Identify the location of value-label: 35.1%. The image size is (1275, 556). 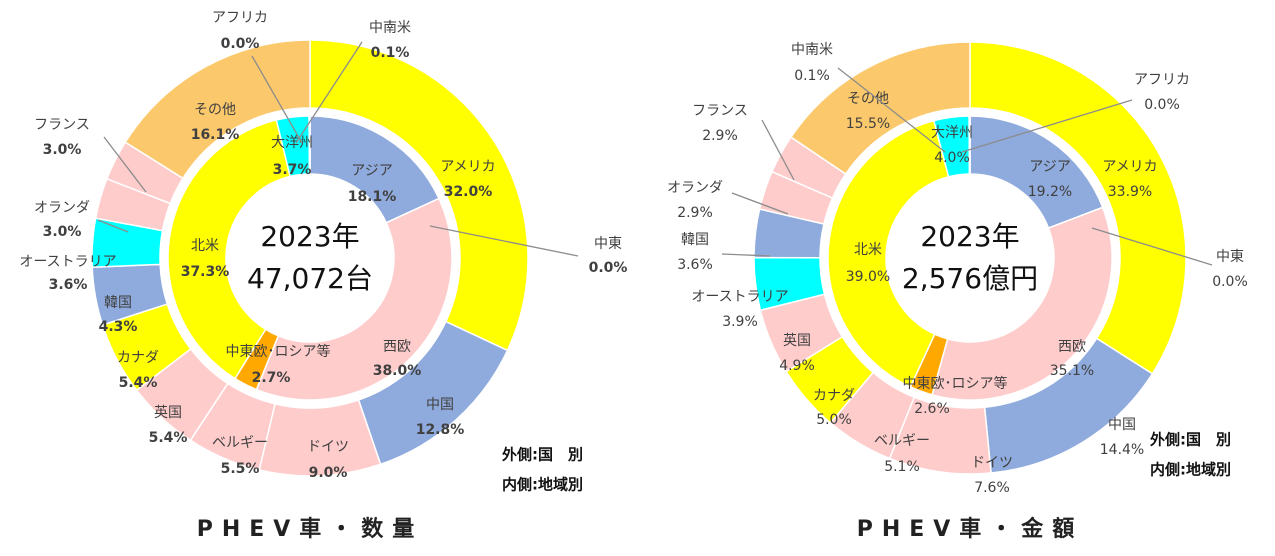
(1072, 371).